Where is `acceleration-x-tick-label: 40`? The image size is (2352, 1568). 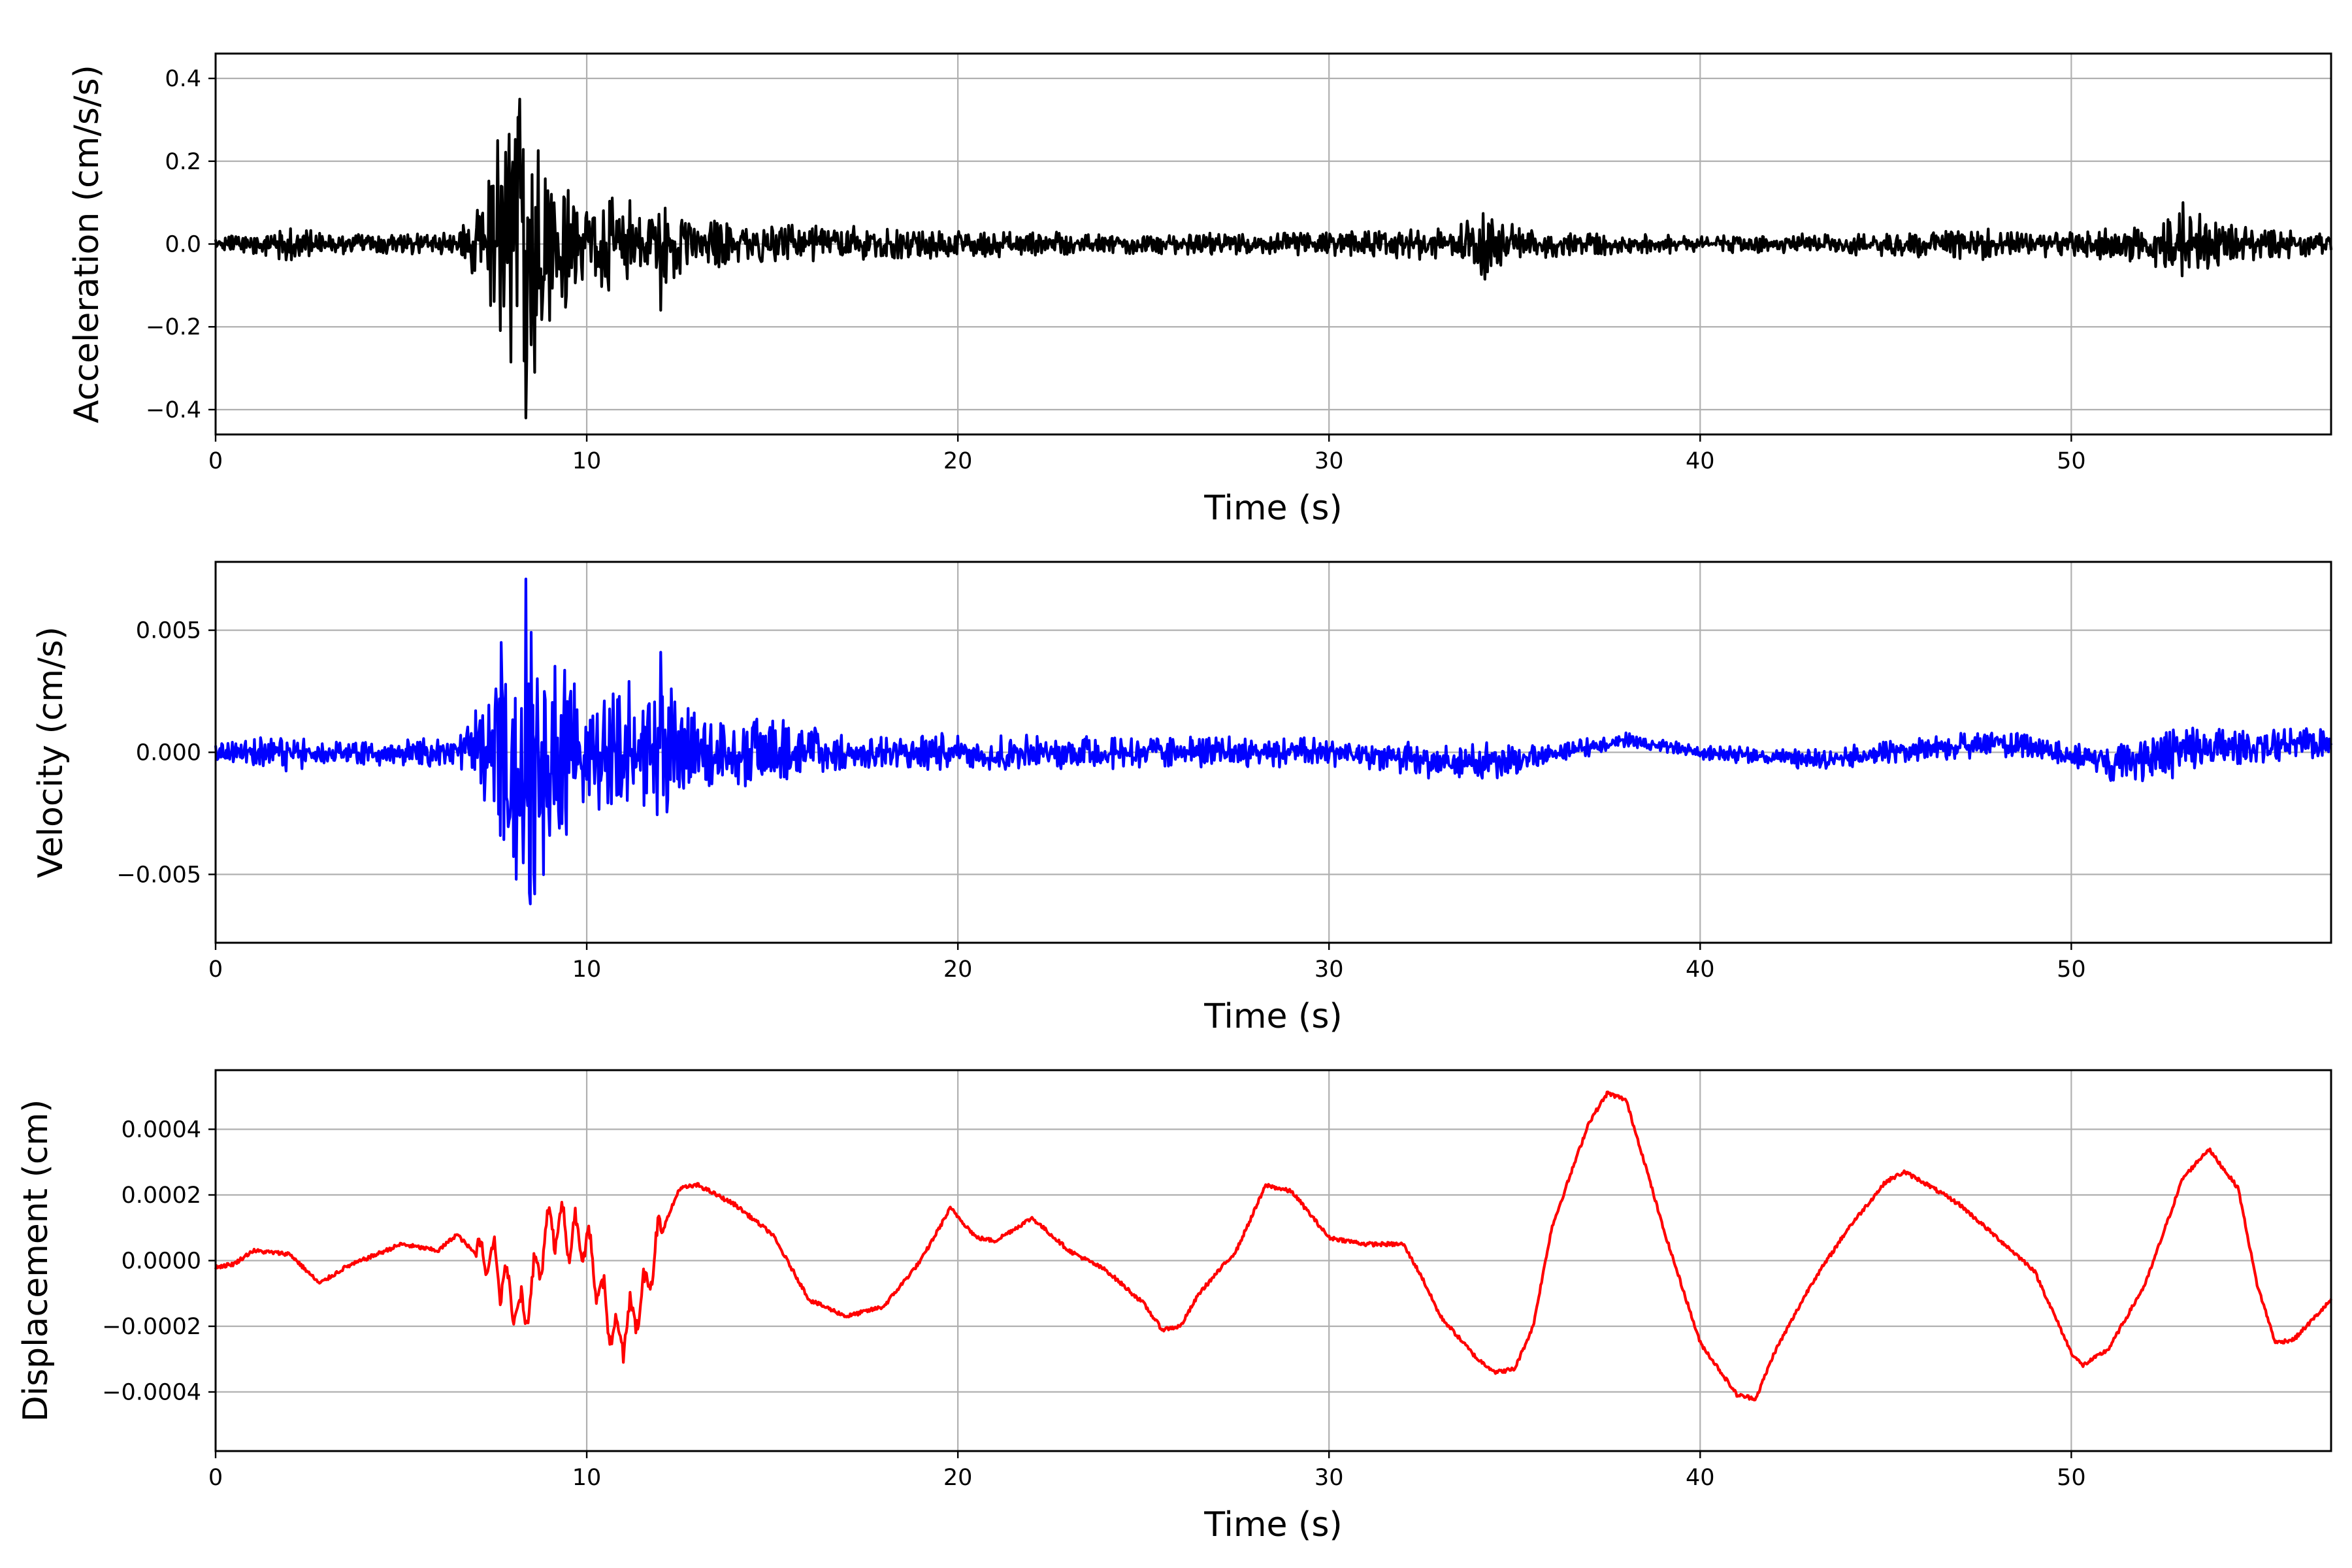
acceleration-x-tick-label: 40 is located at coordinates (1700, 461).